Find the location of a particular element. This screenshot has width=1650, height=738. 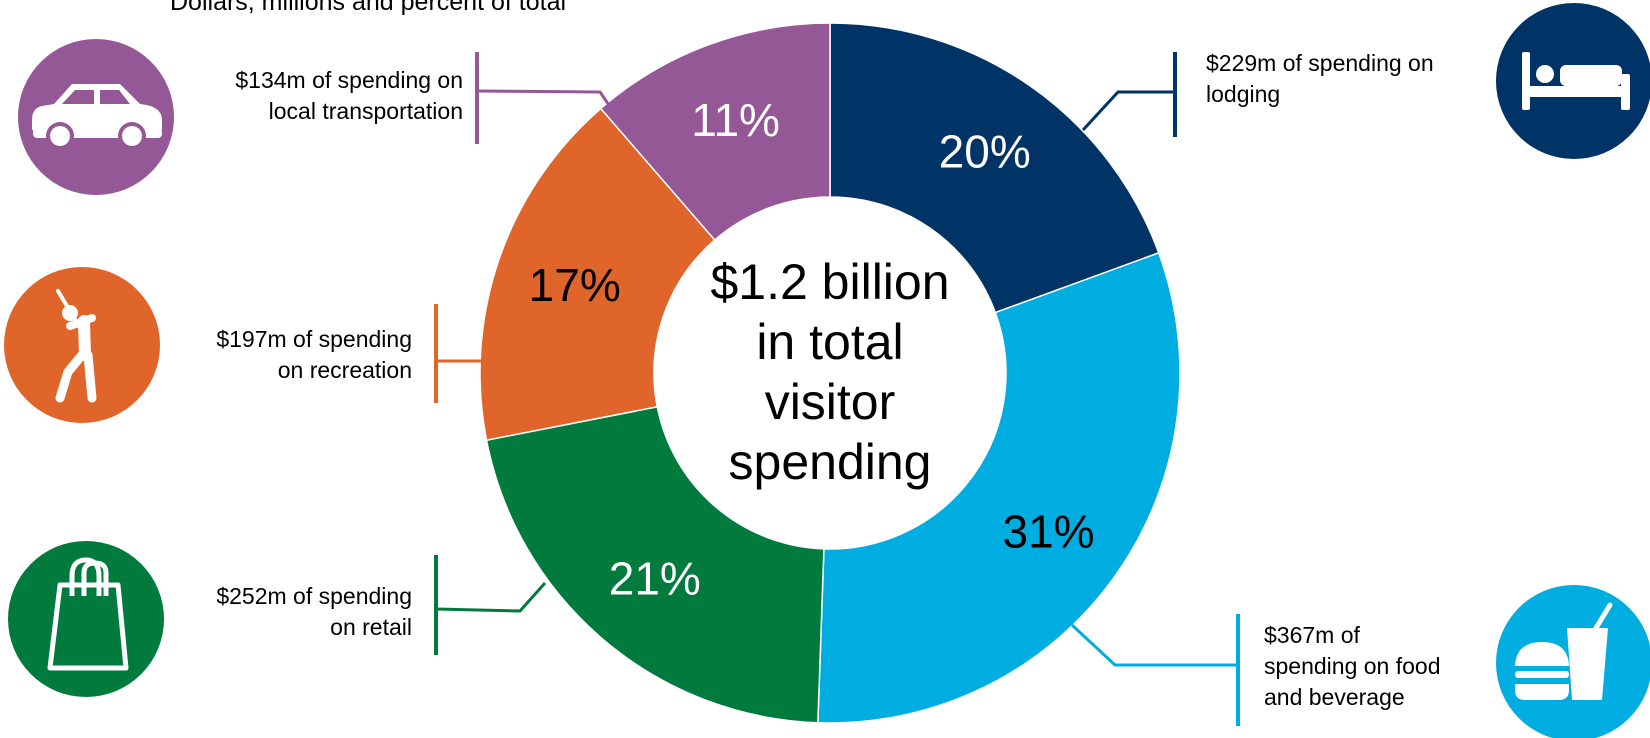

slice-label-food-beverage: 31% is located at coordinates (1049, 532).